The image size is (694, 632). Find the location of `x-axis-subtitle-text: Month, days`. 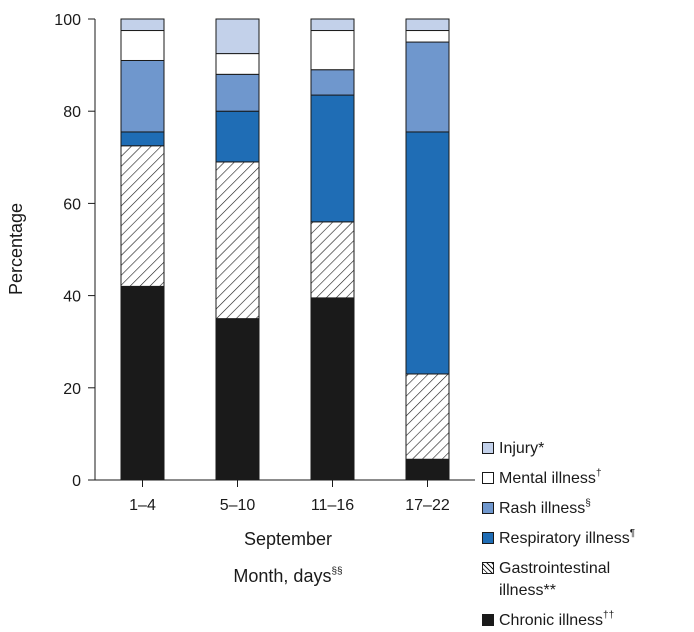

x-axis-subtitle-text: Month, days is located at coordinates (282, 576).